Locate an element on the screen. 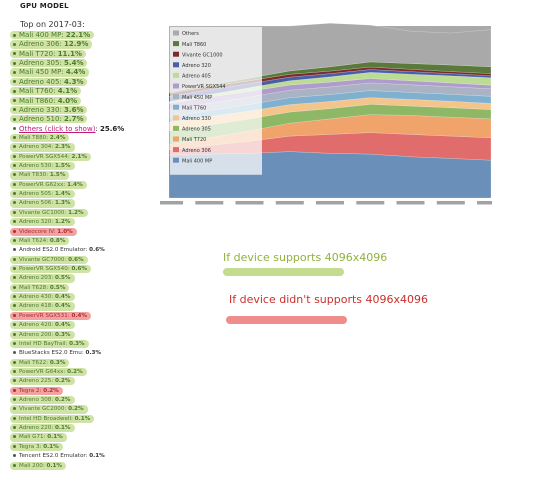 The height and width of the screenshot is (500, 559). gpu-list-item: Adreno 530: 1.5% is located at coordinates (85, 166).